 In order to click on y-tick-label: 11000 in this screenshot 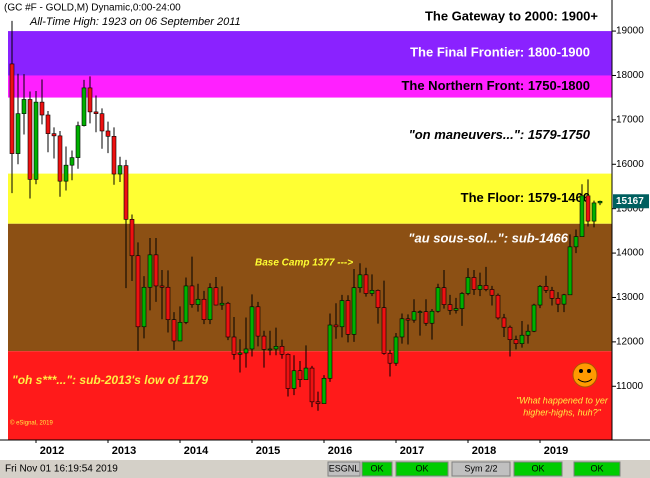, I will do `click(630, 386)`.